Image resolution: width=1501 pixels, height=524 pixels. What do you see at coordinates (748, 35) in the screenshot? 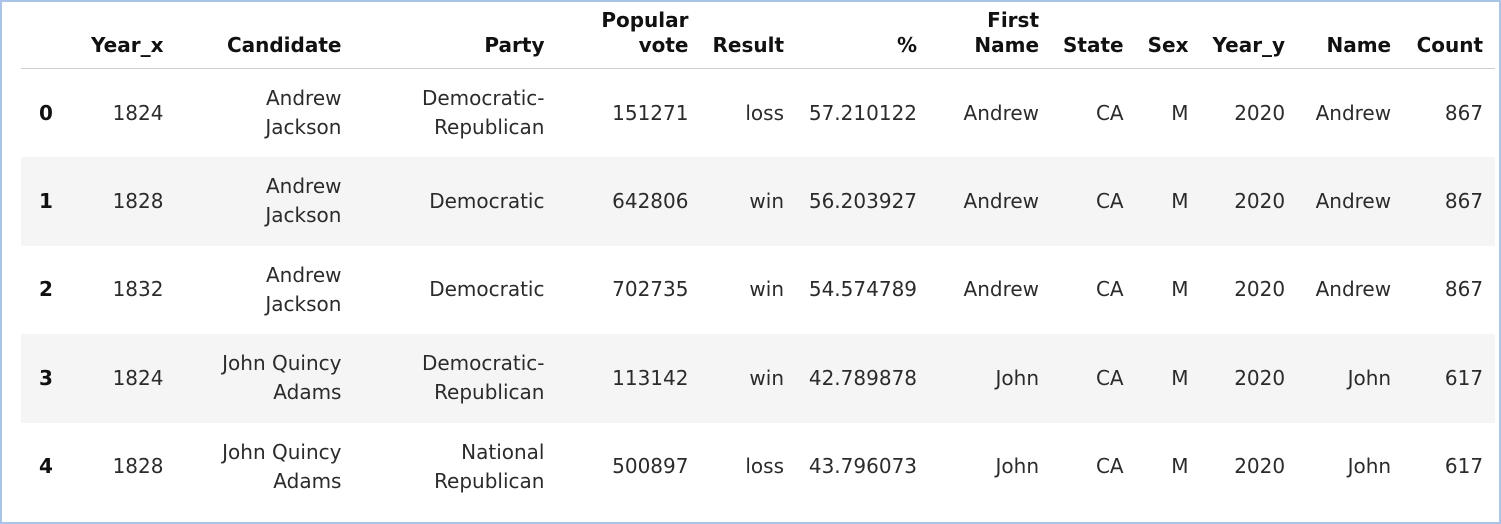
I see `header-result: Result` at bounding box center [748, 35].